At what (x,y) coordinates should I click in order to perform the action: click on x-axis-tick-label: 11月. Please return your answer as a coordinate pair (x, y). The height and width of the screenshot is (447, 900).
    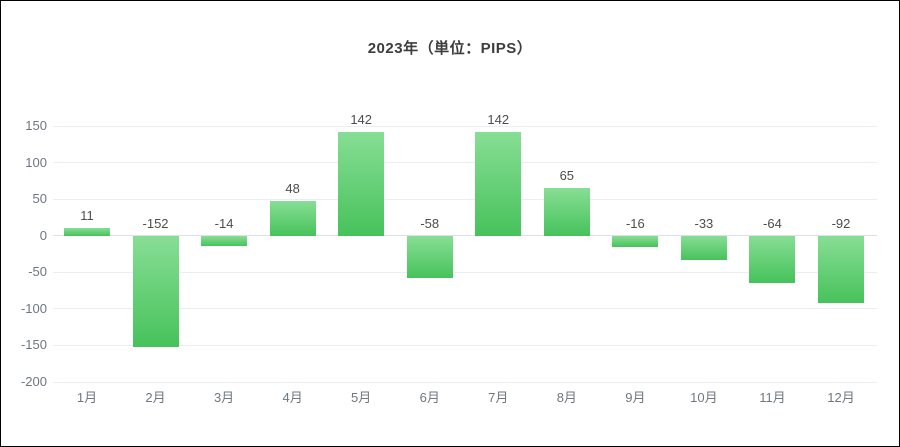
    Looking at the image, I should click on (772, 397).